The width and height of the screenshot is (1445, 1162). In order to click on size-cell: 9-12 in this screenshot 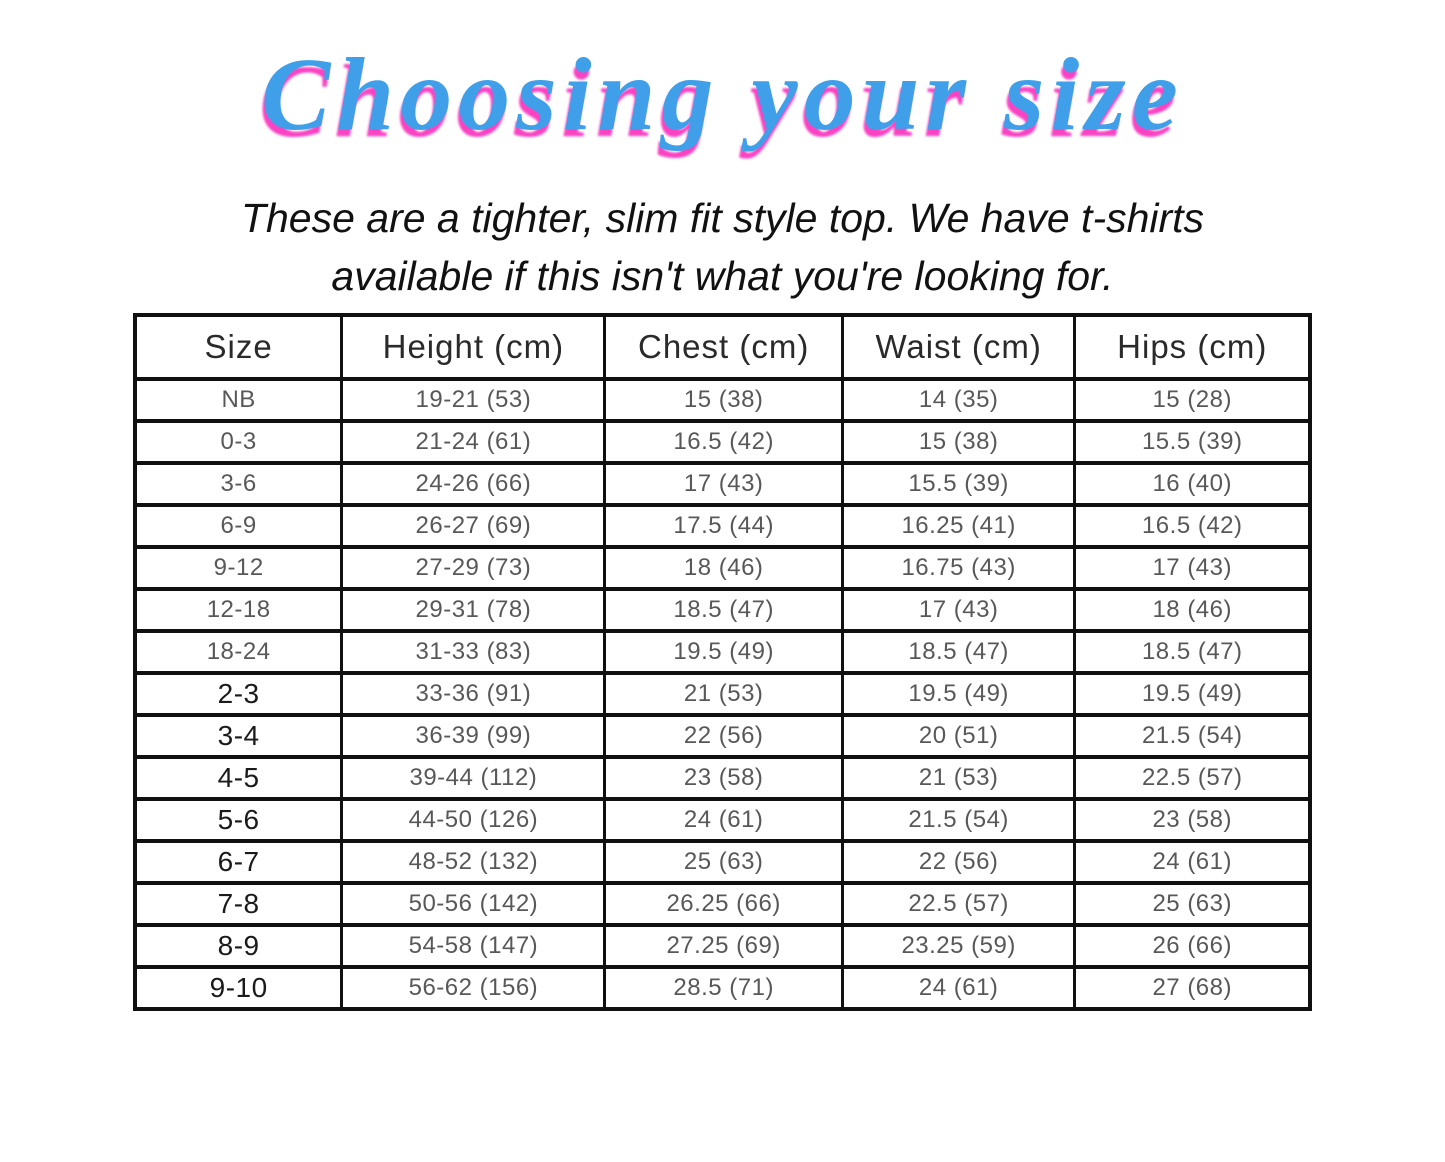, I will do `click(238, 568)`.